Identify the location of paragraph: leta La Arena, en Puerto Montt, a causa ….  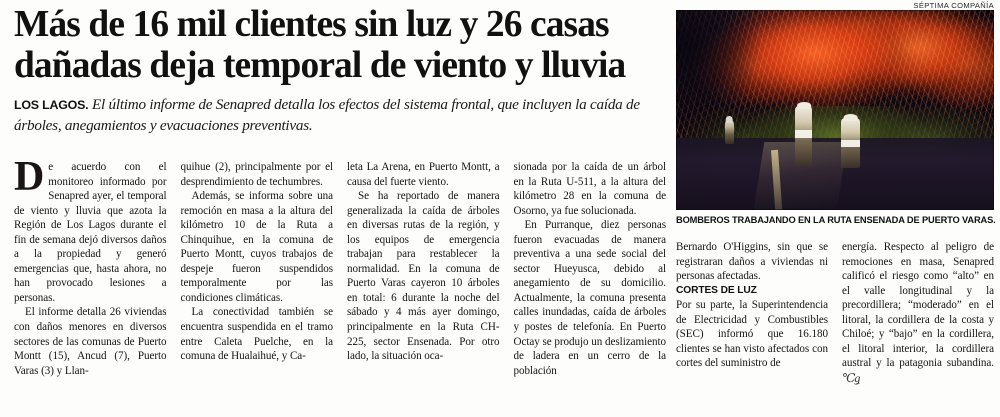
(423, 174).